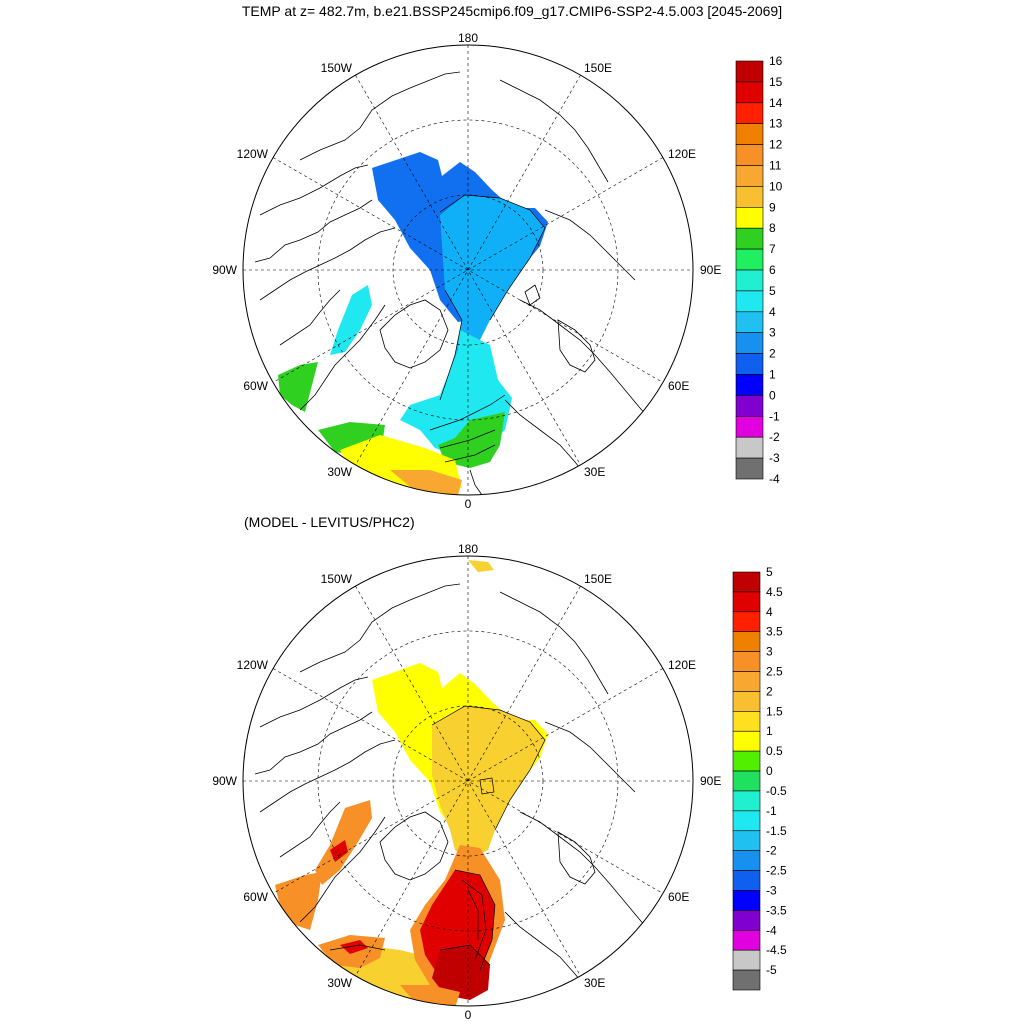 Image resolution: width=1024 pixels, height=1024 pixels. What do you see at coordinates (774, 416) in the screenshot?
I see `colorbar-top-tick-label: -1` at bounding box center [774, 416].